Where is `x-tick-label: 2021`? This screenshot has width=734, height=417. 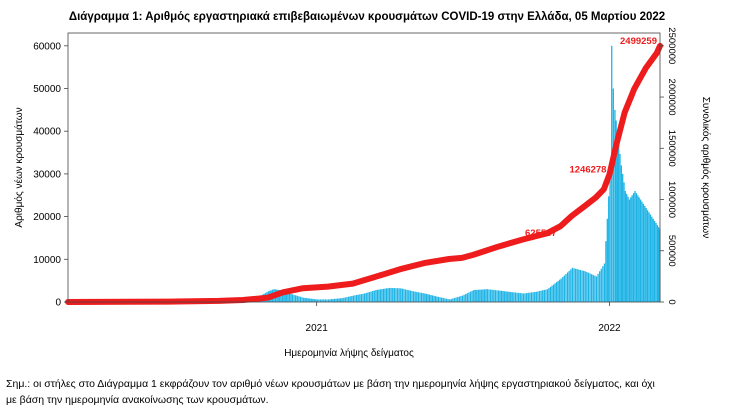 x-tick-label: 2021 is located at coordinates (317, 328).